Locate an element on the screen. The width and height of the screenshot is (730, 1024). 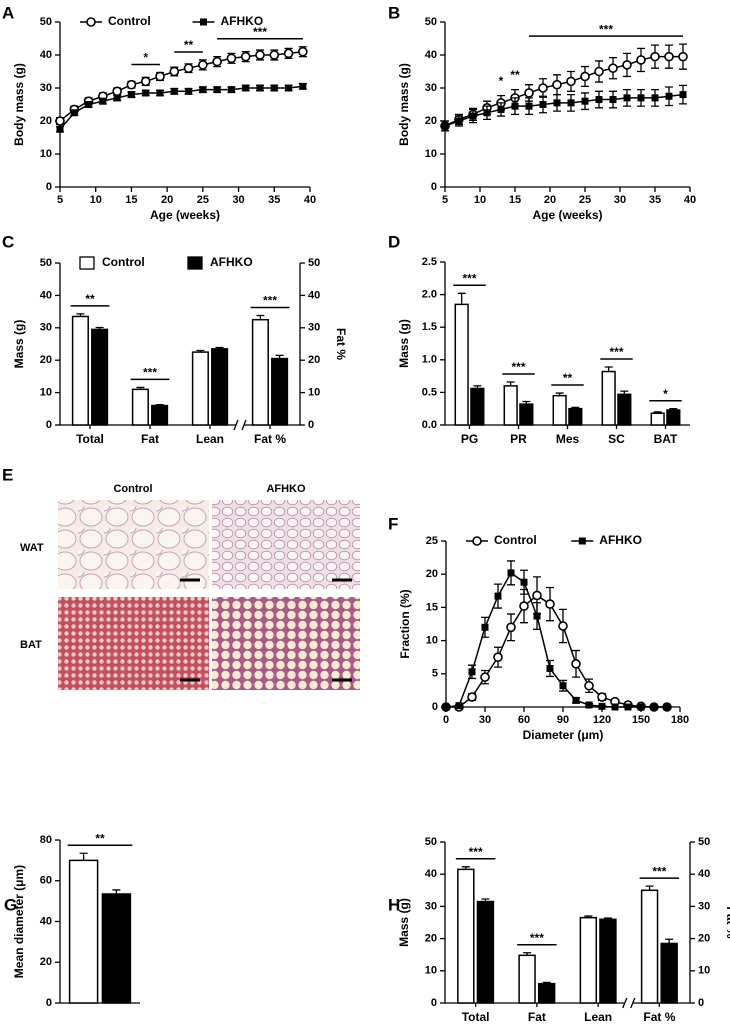
column-header: AFHKO is located at coordinates (286, 489).